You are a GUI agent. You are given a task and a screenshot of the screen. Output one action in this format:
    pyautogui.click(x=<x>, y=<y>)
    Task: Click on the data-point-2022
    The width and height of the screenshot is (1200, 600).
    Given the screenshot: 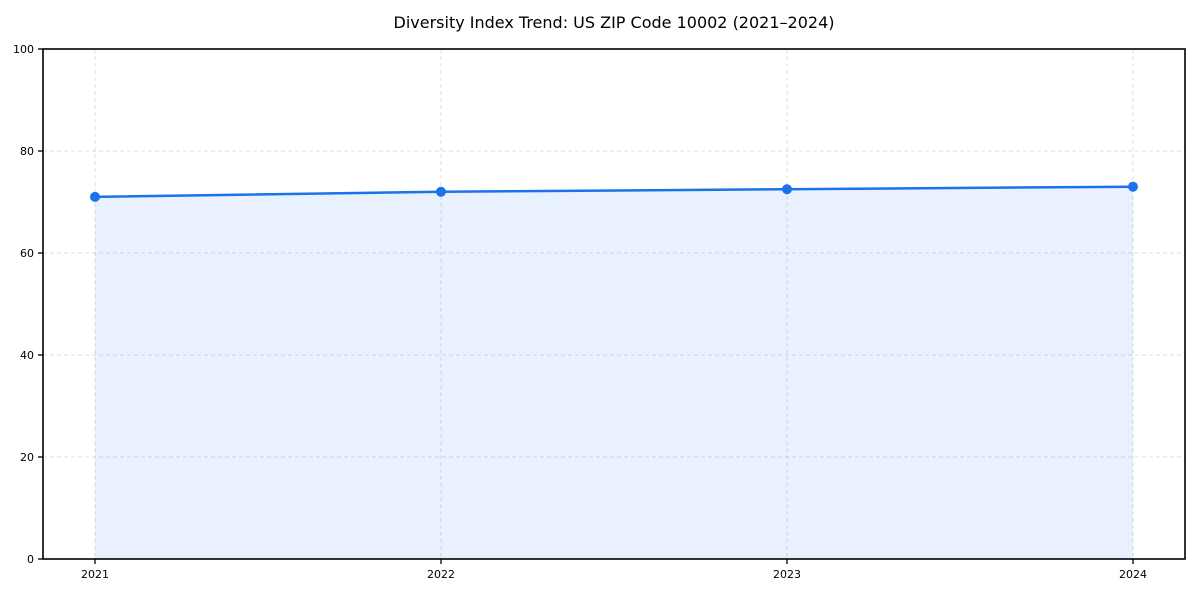 What is the action you would take?
    pyautogui.click(x=441, y=191)
    